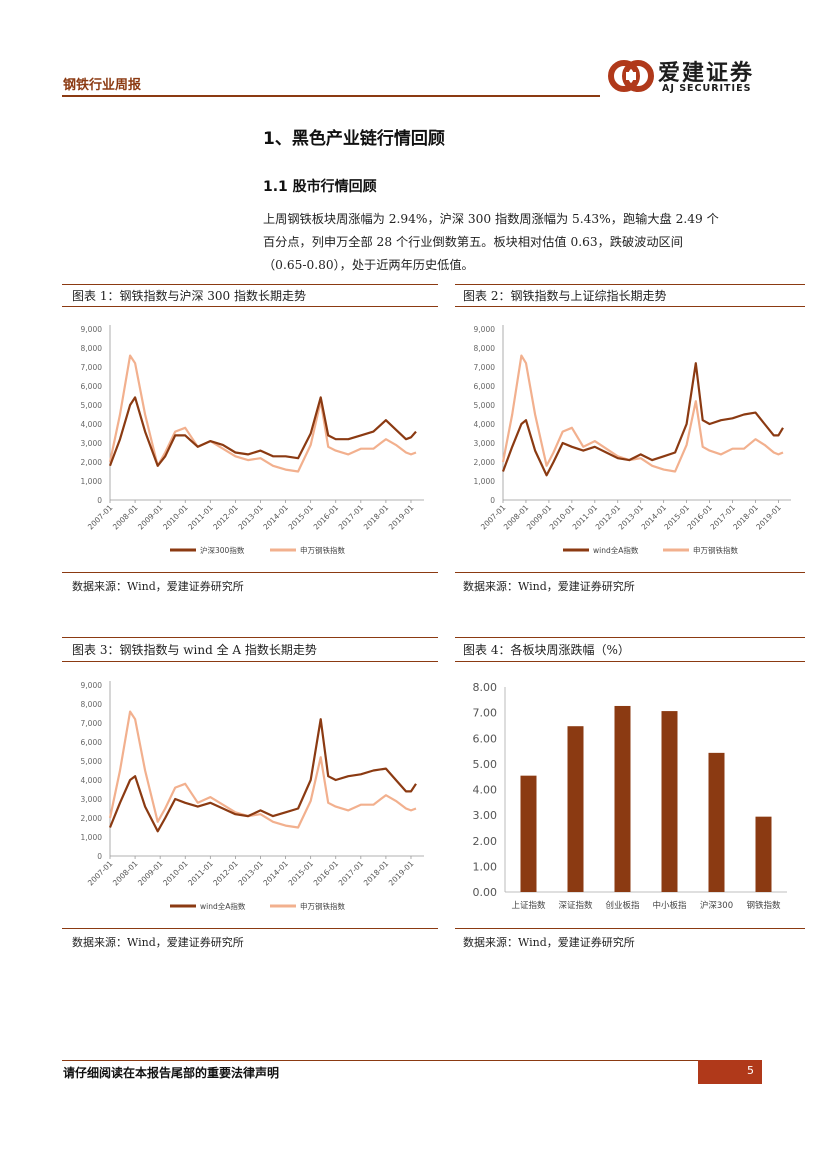 Image resolution: width=827 pixels, height=1169 pixels. Describe the element at coordinates (158, 942) in the screenshot. I see `figure-3-source: 数据来源：Wind，爱建证券研究所` at that location.